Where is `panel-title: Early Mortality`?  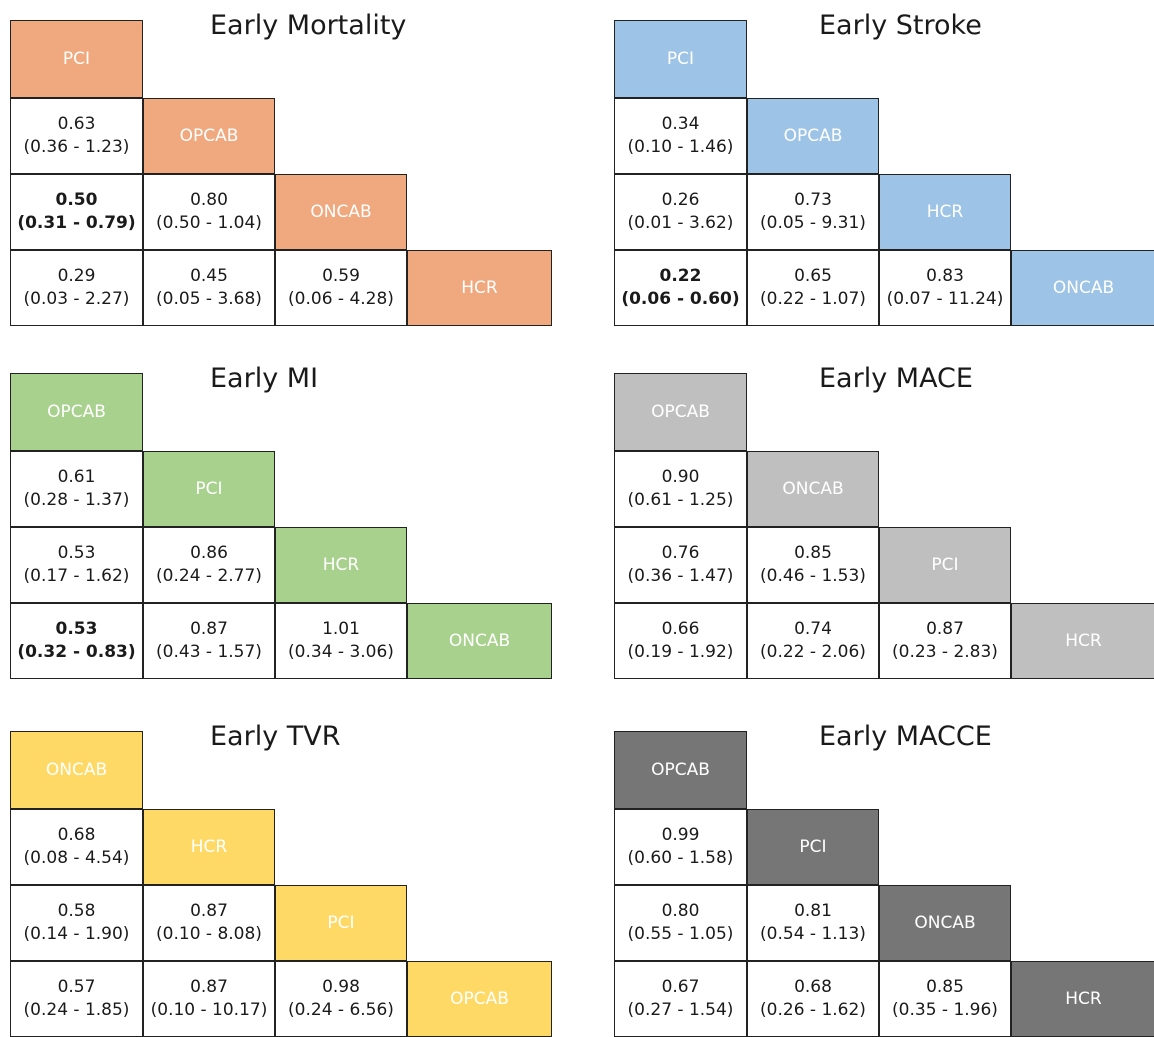 panel-title: Early Mortality is located at coordinates (308, 25).